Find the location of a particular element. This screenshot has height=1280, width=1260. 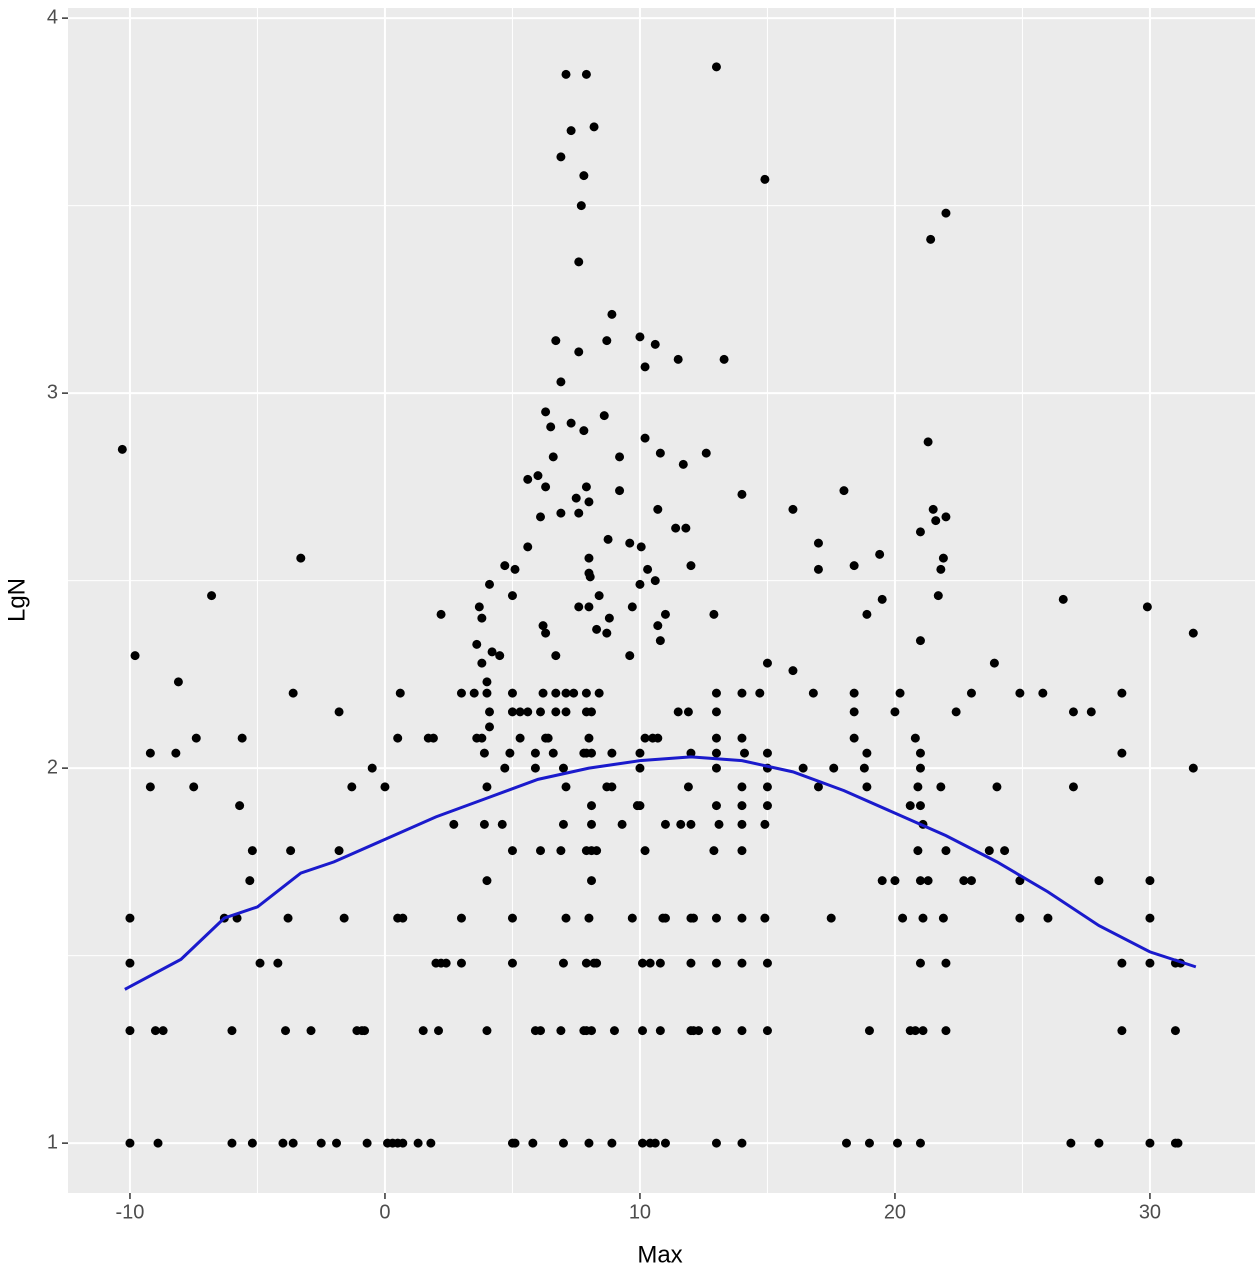

x-tick-label: 0 is located at coordinates (384, 1212).